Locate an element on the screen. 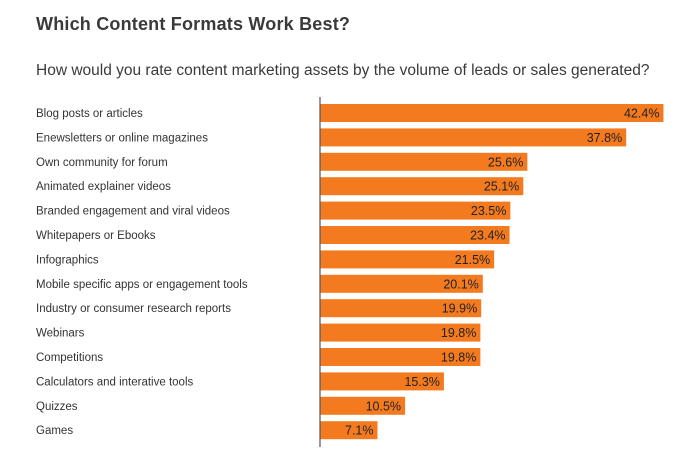 This screenshot has width=697, height=471. bar-value-label: 23.4% is located at coordinates (487, 236).